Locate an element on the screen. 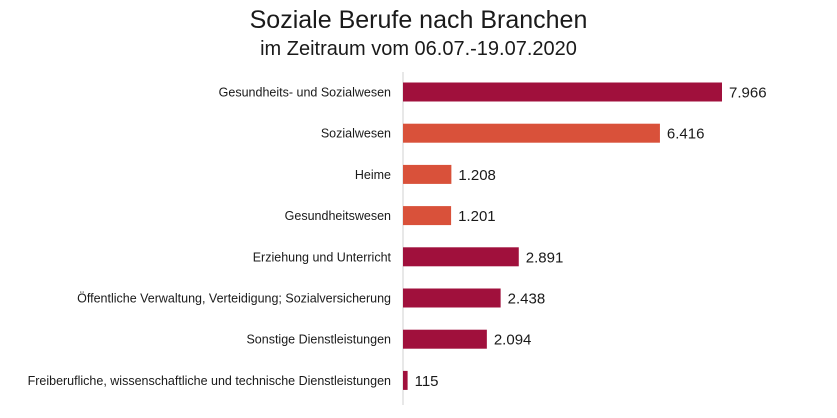 Image resolution: width=837 pixels, height=418 pixels. data-label: 7.966 is located at coordinates (748, 93).